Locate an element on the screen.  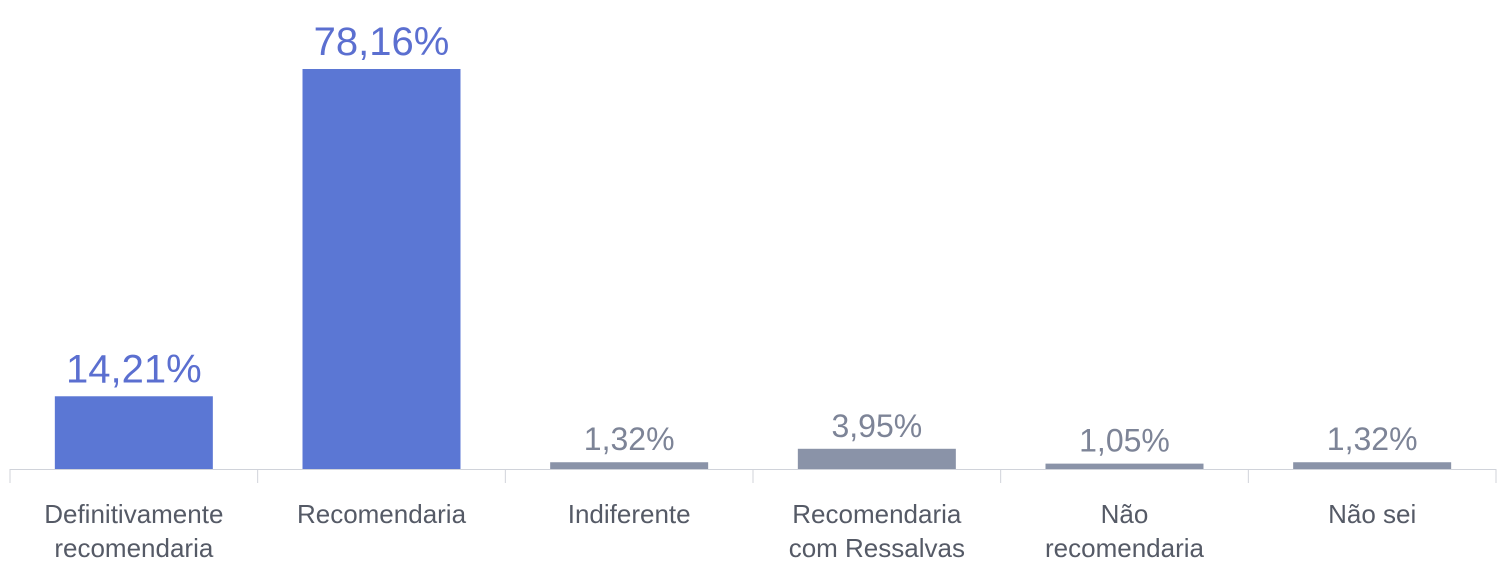
x-tick-label: Recomendaria is located at coordinates (381, 514).